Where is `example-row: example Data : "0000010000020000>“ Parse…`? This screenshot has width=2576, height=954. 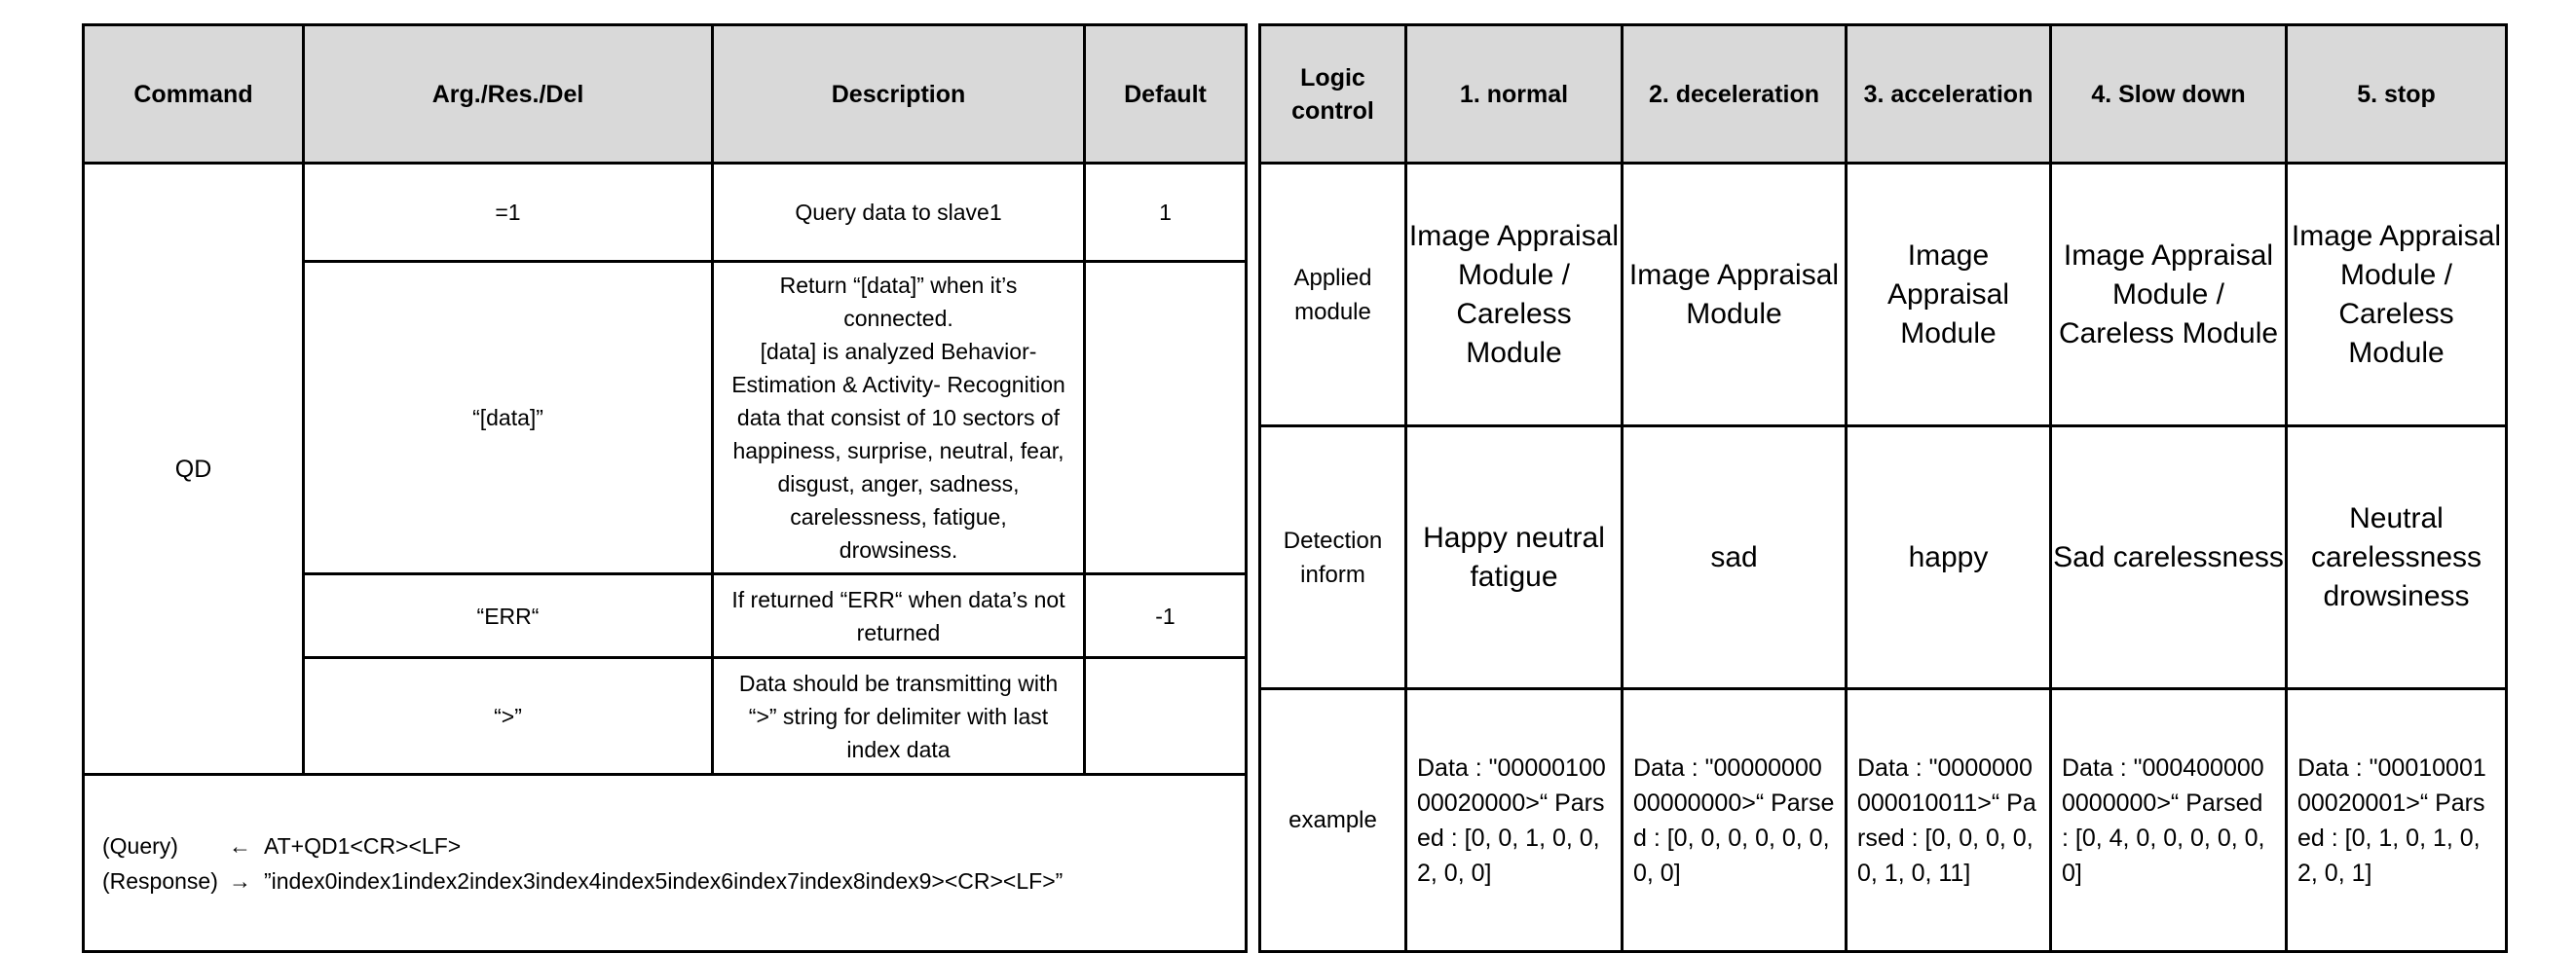
example-row: example Data : "0000010000020000>“ Parse… is located at coordinates (1883, 820).